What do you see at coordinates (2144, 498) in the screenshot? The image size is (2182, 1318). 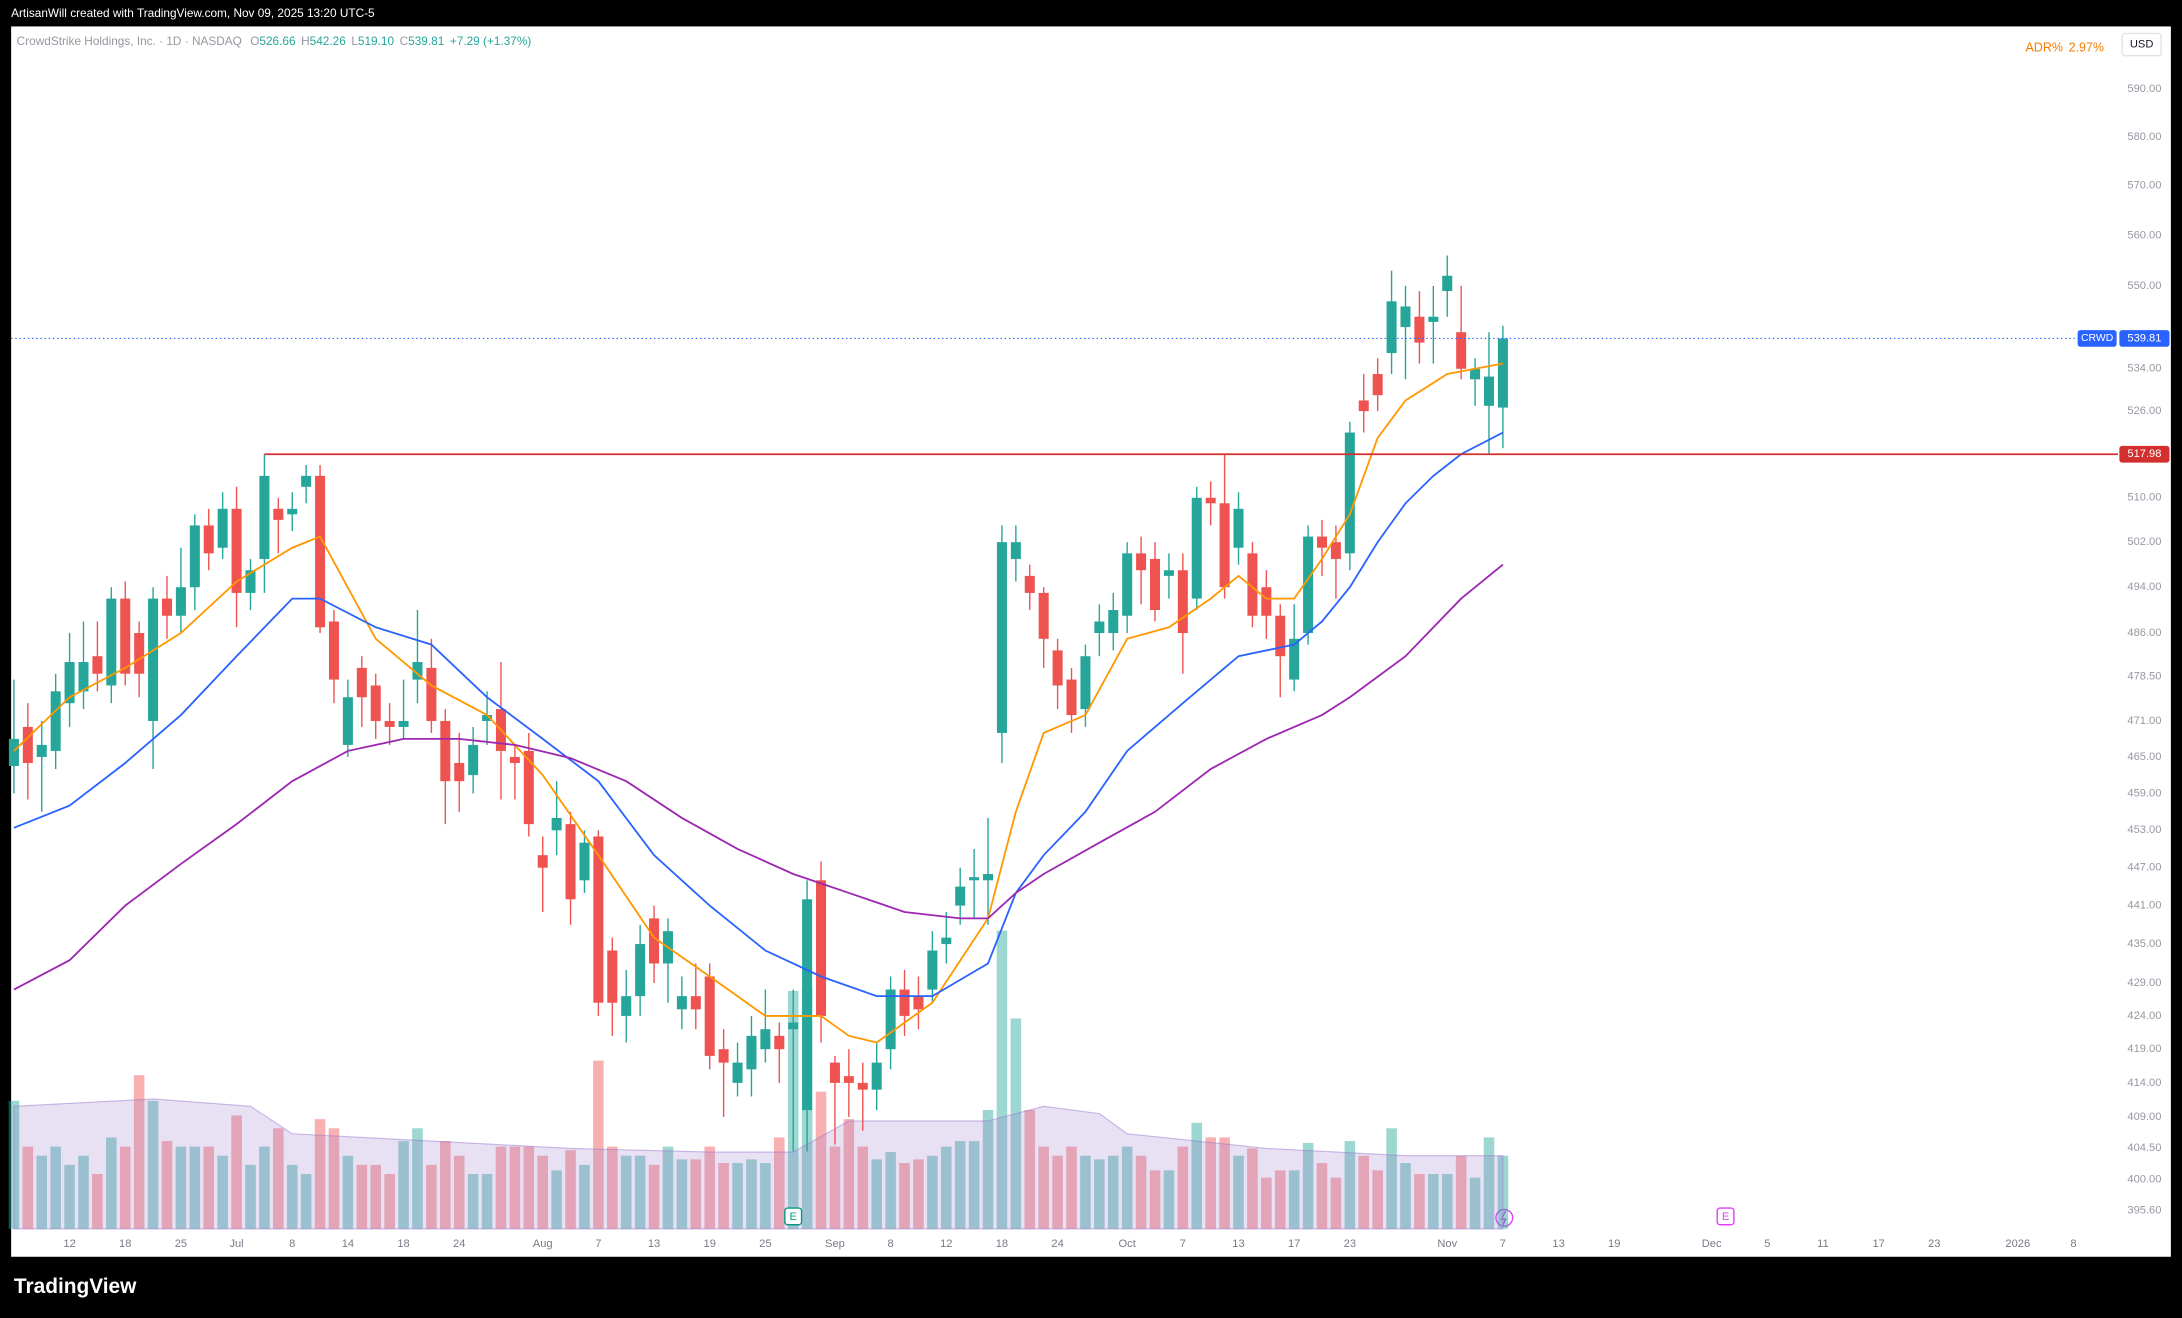 I see `y-tick-label: 510.00` at bounding box center [2144, 498].